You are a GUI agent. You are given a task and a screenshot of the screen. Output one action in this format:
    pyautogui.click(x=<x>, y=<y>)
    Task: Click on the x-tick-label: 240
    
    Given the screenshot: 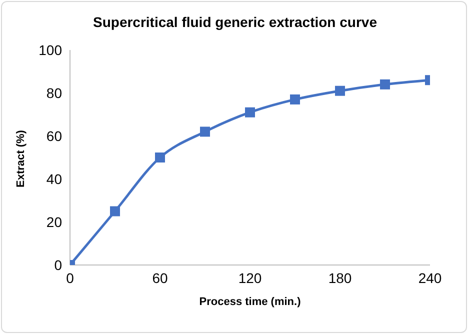 What is the action you would take?
    pyautogui.click(x=430, y=278)
    